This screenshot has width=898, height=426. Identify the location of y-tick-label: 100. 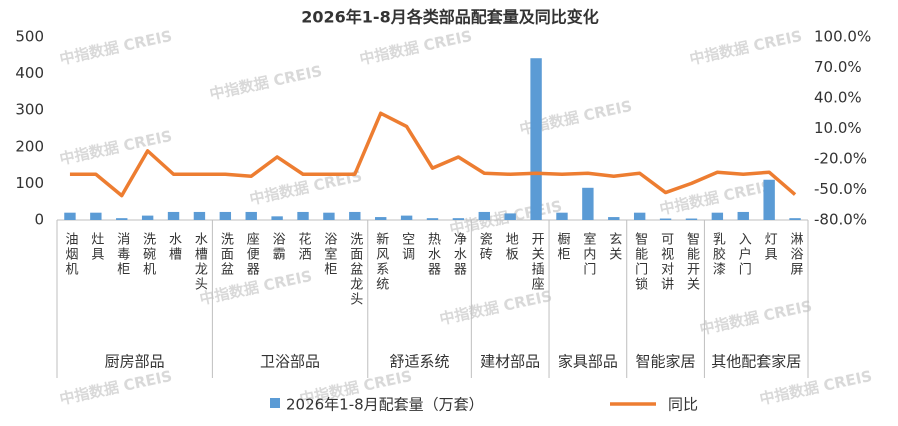
(29, 183).